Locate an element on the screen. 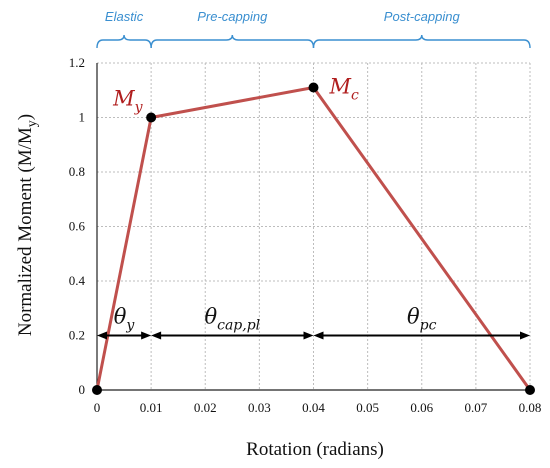 This screenshot has width=550, height=468. point-label-sub: y is located at coordinates (139, 108).